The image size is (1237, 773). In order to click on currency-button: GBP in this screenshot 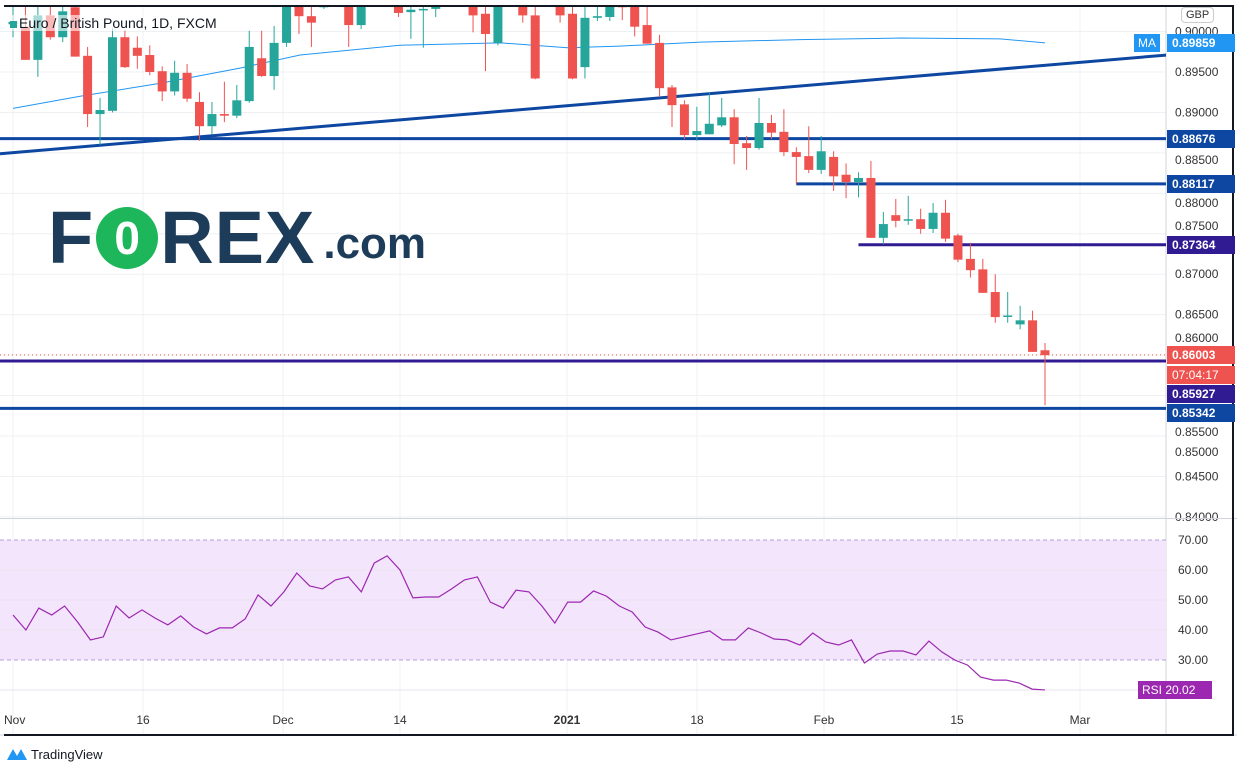, I will do `click(1198, 15)`.